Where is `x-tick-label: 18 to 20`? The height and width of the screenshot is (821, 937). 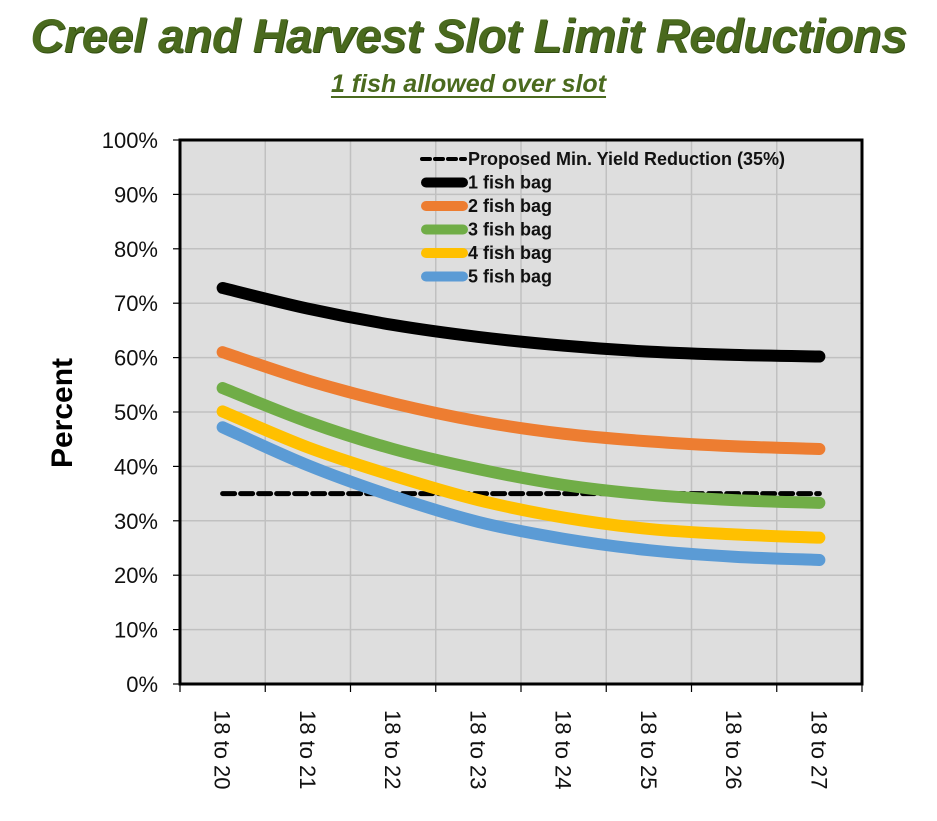 x-tick-label: 18 to 20 is located at coordinates (222, 750).